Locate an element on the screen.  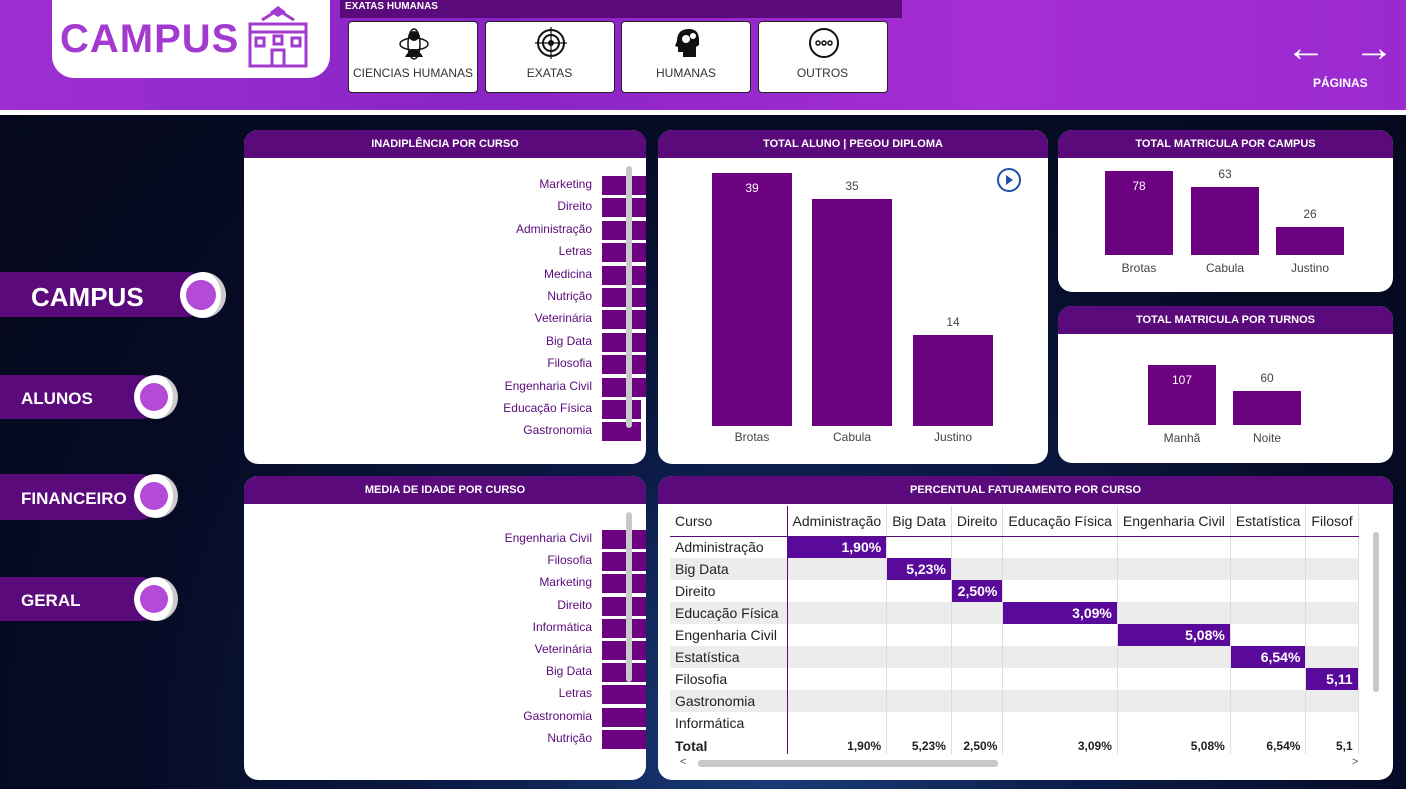
back-arrow-icon: ← is located at coordinates (1306, 48).